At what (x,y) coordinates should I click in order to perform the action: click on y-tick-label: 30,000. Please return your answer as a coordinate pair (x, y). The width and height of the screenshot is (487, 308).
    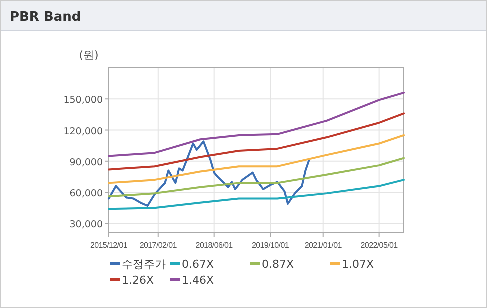
    Looking at the image, I should click on (86, 225).